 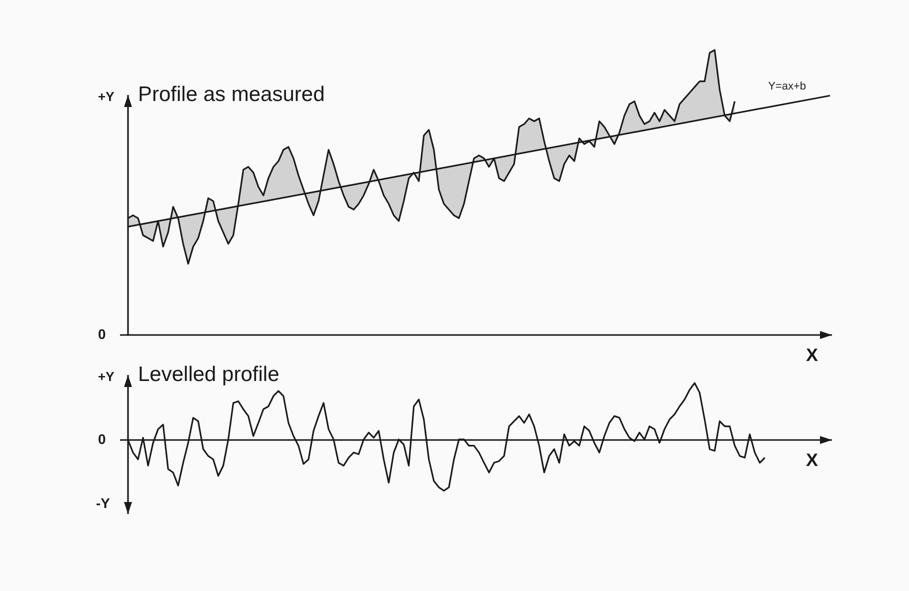 What do you see at coordinates (787, 86) in the screenshot?
I see `series-label: Y=ax+b` at bounding box center [787, 86].